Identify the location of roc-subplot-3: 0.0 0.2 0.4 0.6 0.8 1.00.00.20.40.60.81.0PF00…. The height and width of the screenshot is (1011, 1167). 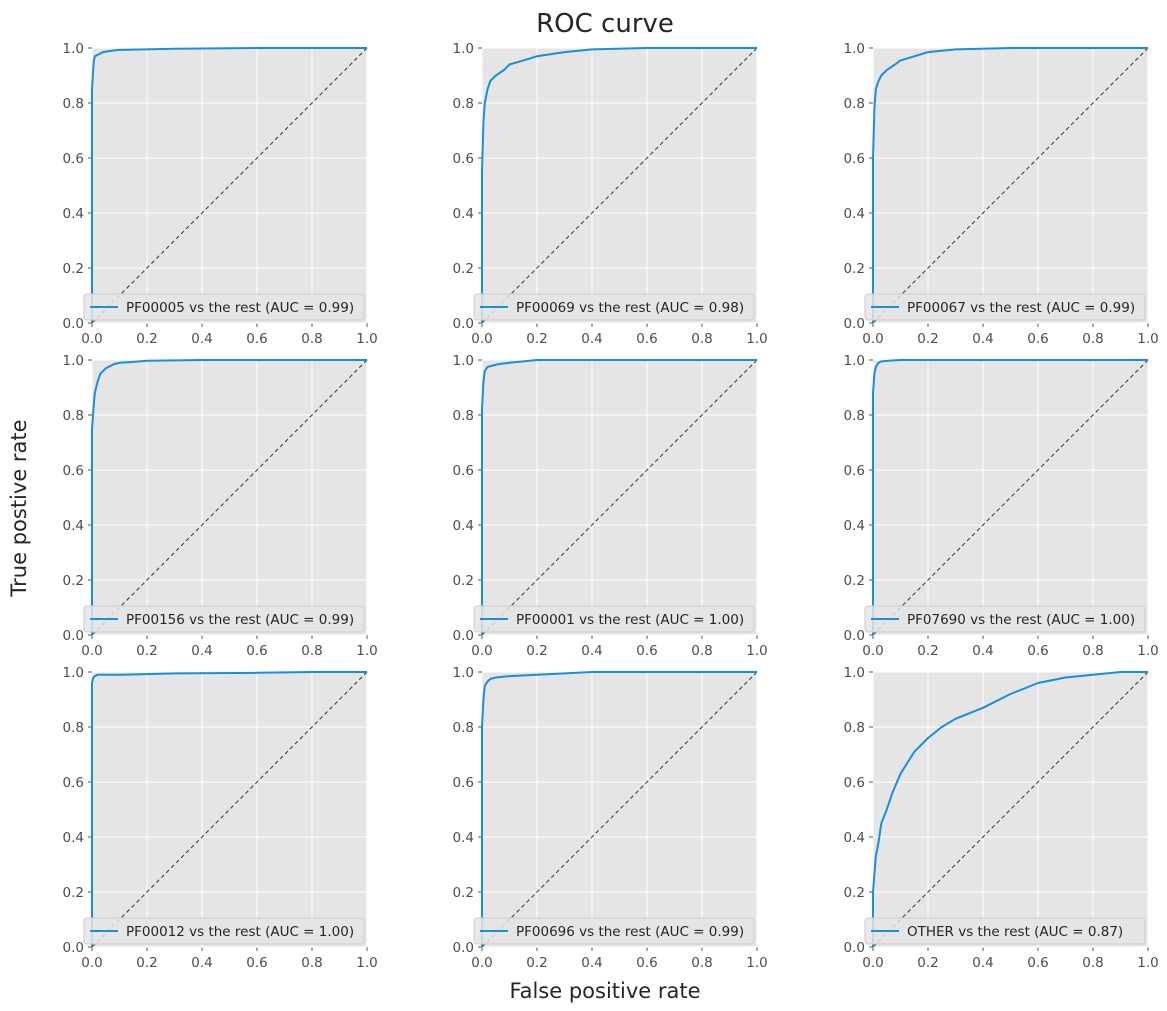
(1001, 194).